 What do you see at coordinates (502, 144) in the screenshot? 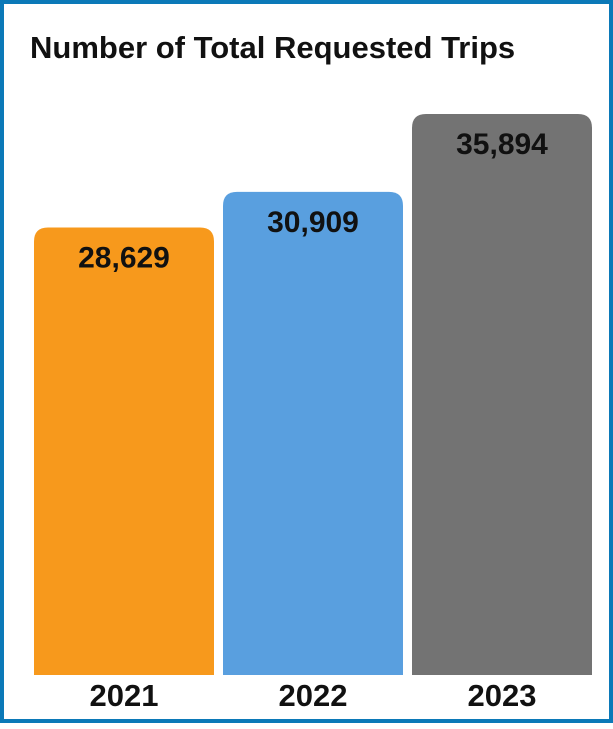
I see `value-label-2023: 35,894` at bounding box center [502, 144].